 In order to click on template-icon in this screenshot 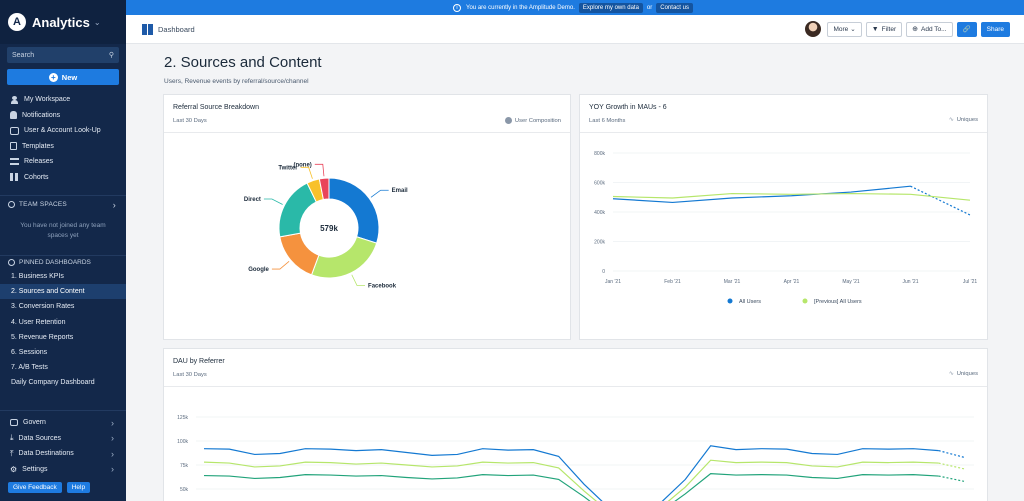, I will do `click(13, 146)`.